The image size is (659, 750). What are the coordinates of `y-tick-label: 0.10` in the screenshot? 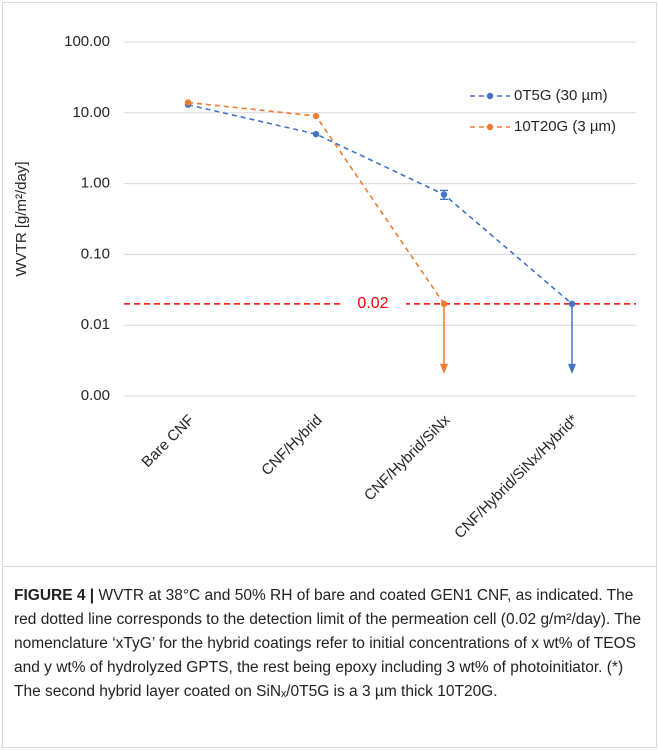 It's located at (95, 253).